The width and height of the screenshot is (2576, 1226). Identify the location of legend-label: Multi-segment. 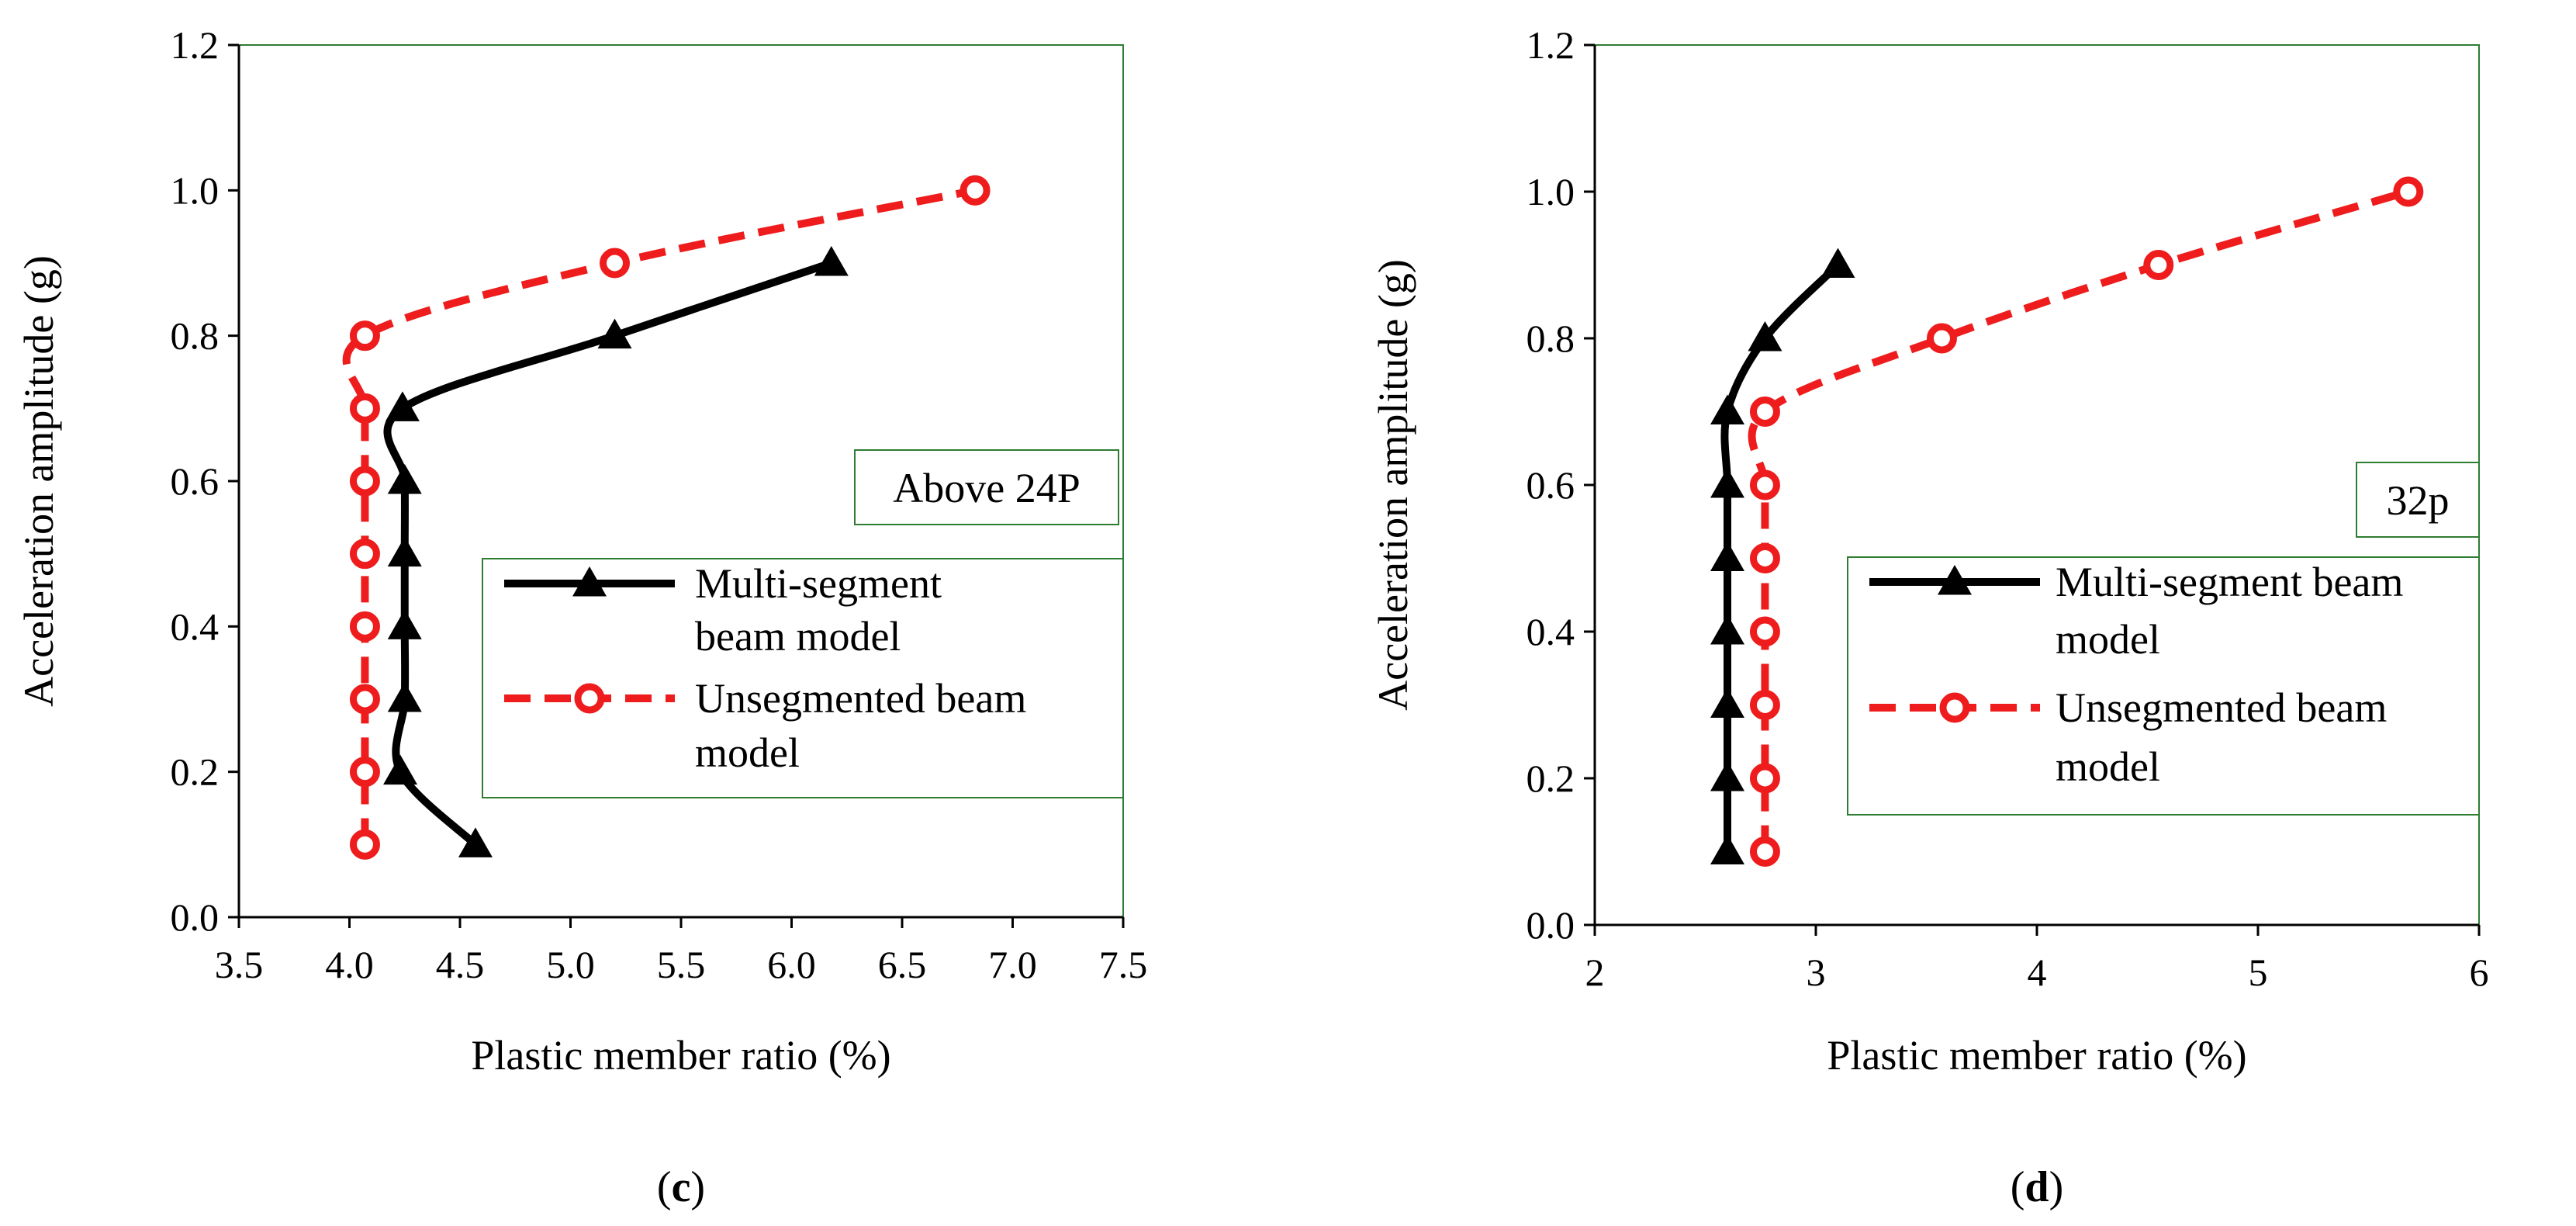
(818, 583).